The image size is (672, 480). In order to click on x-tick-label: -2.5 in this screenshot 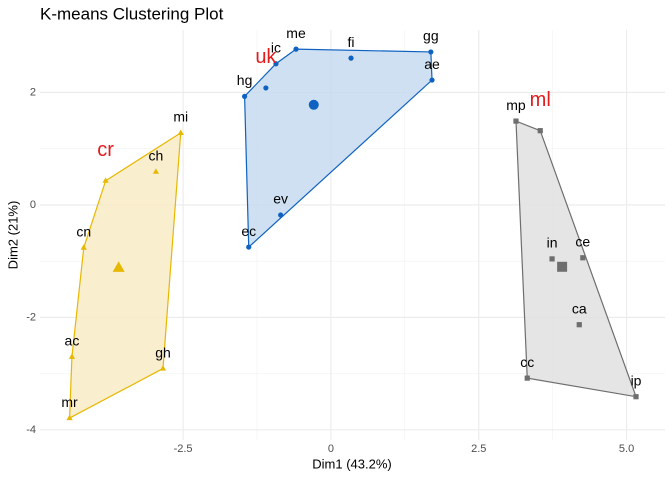, I will do `click(183, 449)`.